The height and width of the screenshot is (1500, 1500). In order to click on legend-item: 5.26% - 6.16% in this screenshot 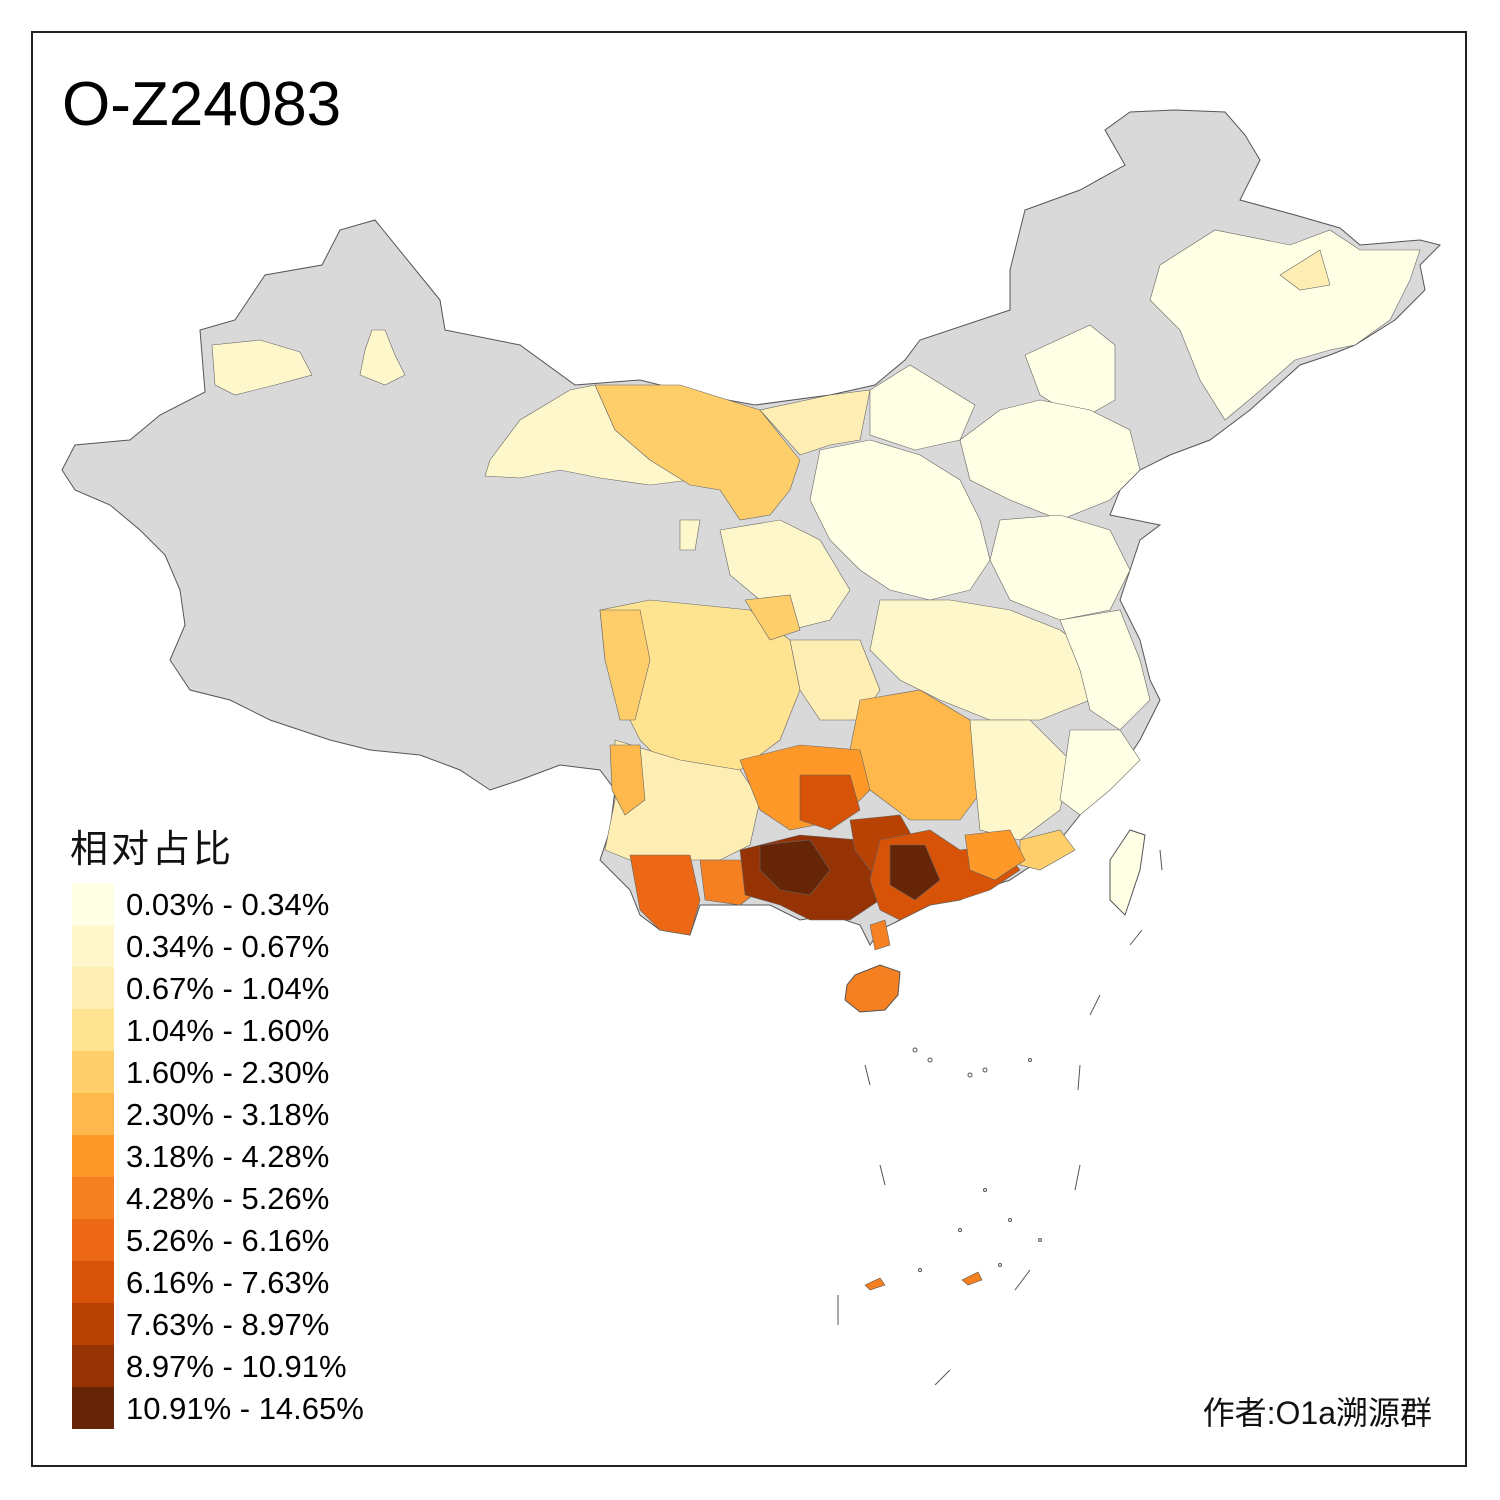, I will do `click(242, 1240)`.